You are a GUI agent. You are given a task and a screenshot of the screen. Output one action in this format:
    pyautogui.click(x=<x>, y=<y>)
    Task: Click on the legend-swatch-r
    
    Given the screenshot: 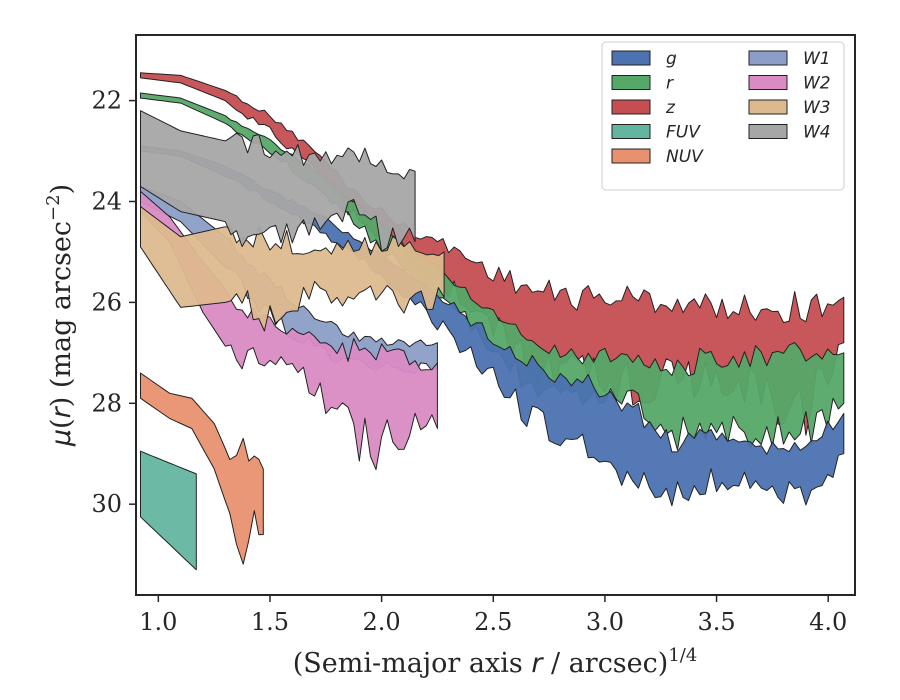 What is the action you would take?
    pyautogui.click(x=631, y=82)
    